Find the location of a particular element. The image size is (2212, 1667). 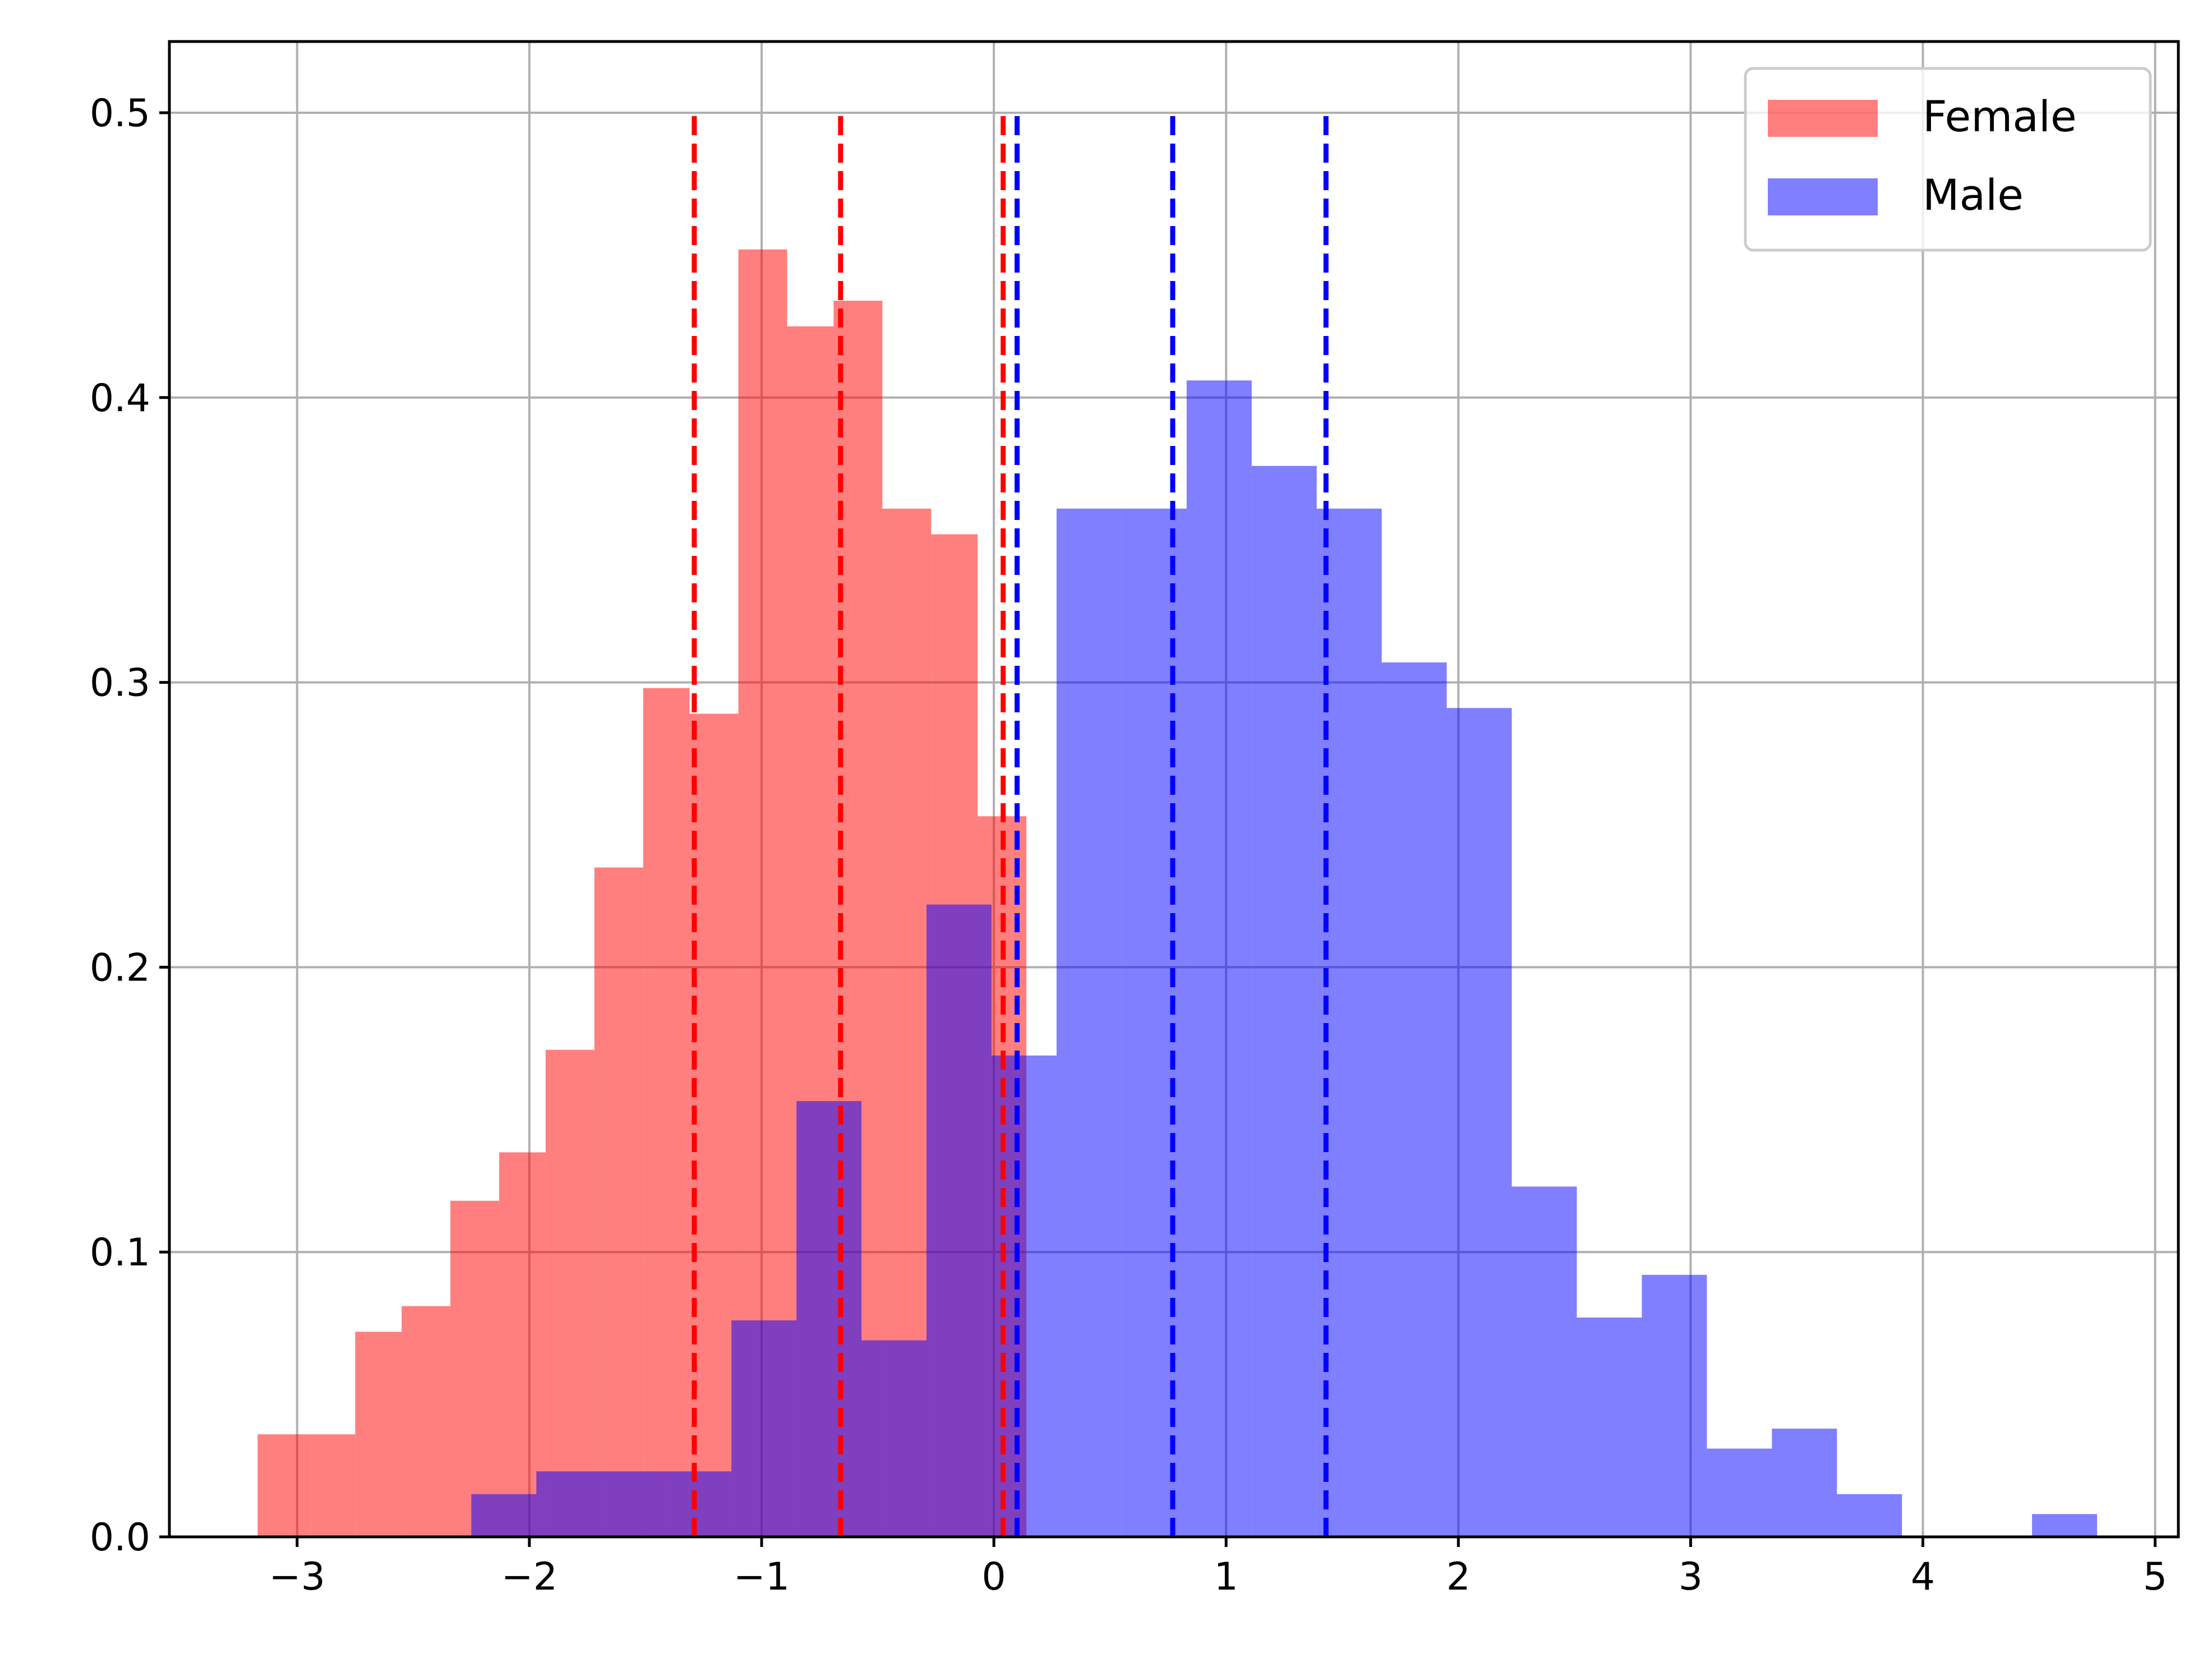

x-tick-label-4: 1 is located at coordinates (1226, 1577).